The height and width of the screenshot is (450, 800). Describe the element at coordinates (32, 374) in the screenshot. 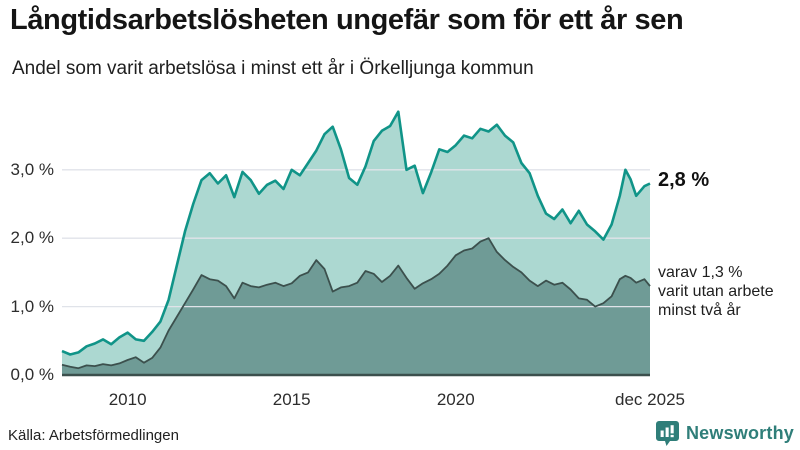

I see `y-tick-label: 0,0 %` at that location.